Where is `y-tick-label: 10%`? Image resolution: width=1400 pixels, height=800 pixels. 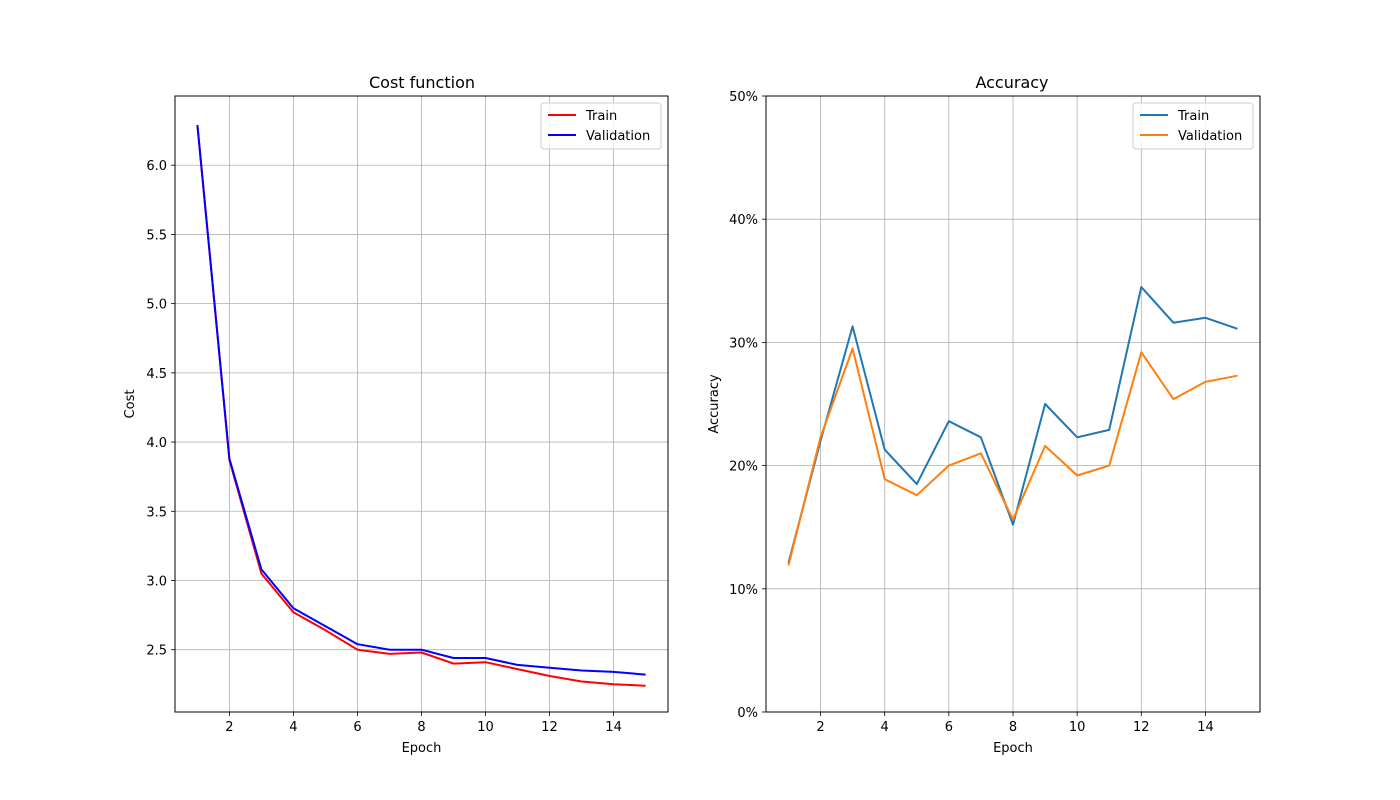
y-tick-label: 10% is located at coordinates (743, 590).